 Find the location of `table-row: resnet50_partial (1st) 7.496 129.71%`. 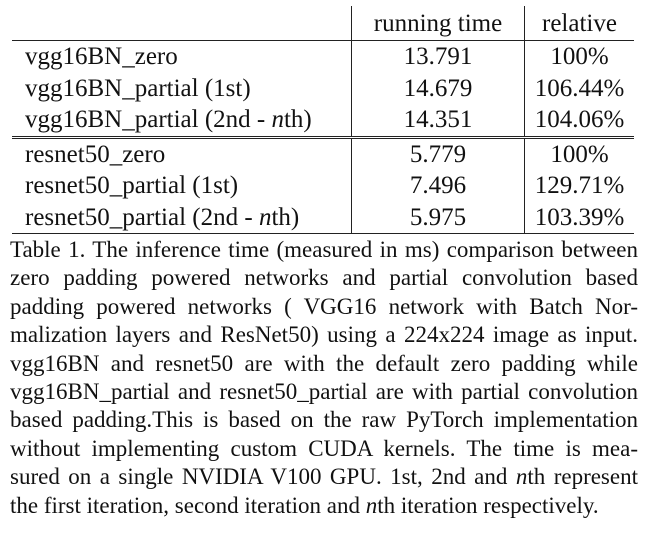

table-row: resnet50_partial (1st) 7.496 129.71% is located at coordinates (323, 186).